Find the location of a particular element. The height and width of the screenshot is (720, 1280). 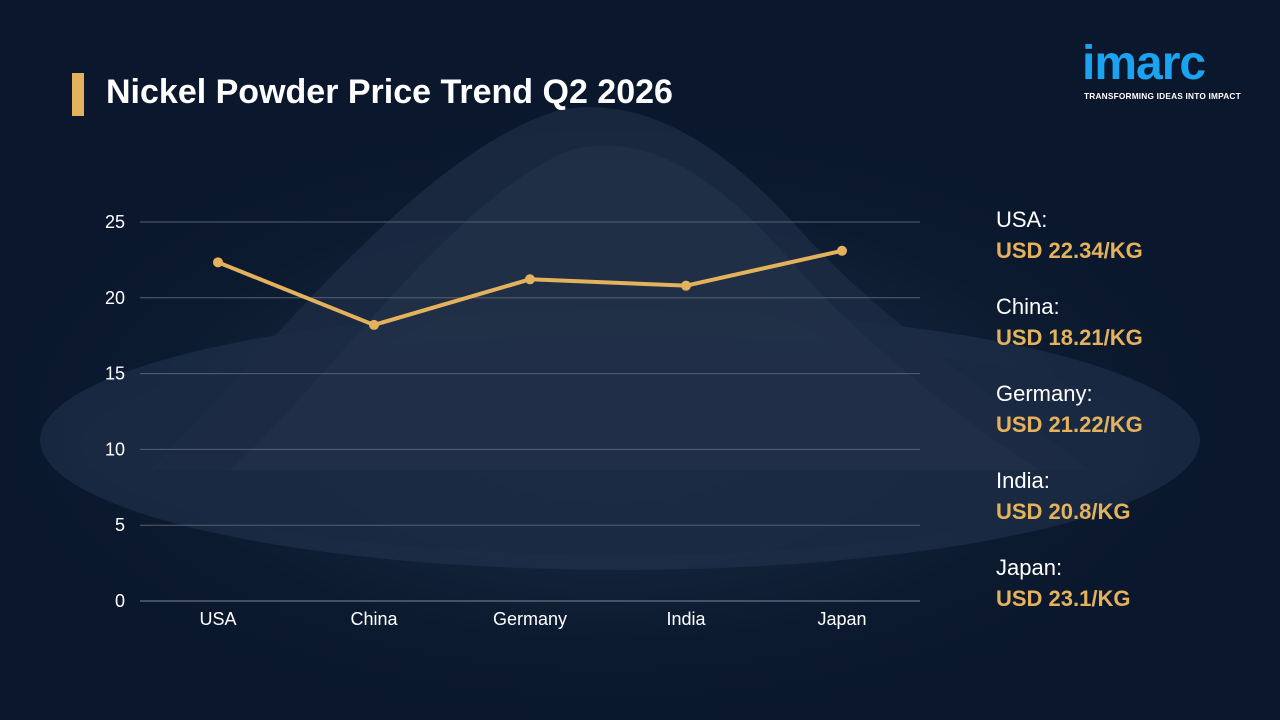

legend-country: India: is located at coordinates (1023, 480).